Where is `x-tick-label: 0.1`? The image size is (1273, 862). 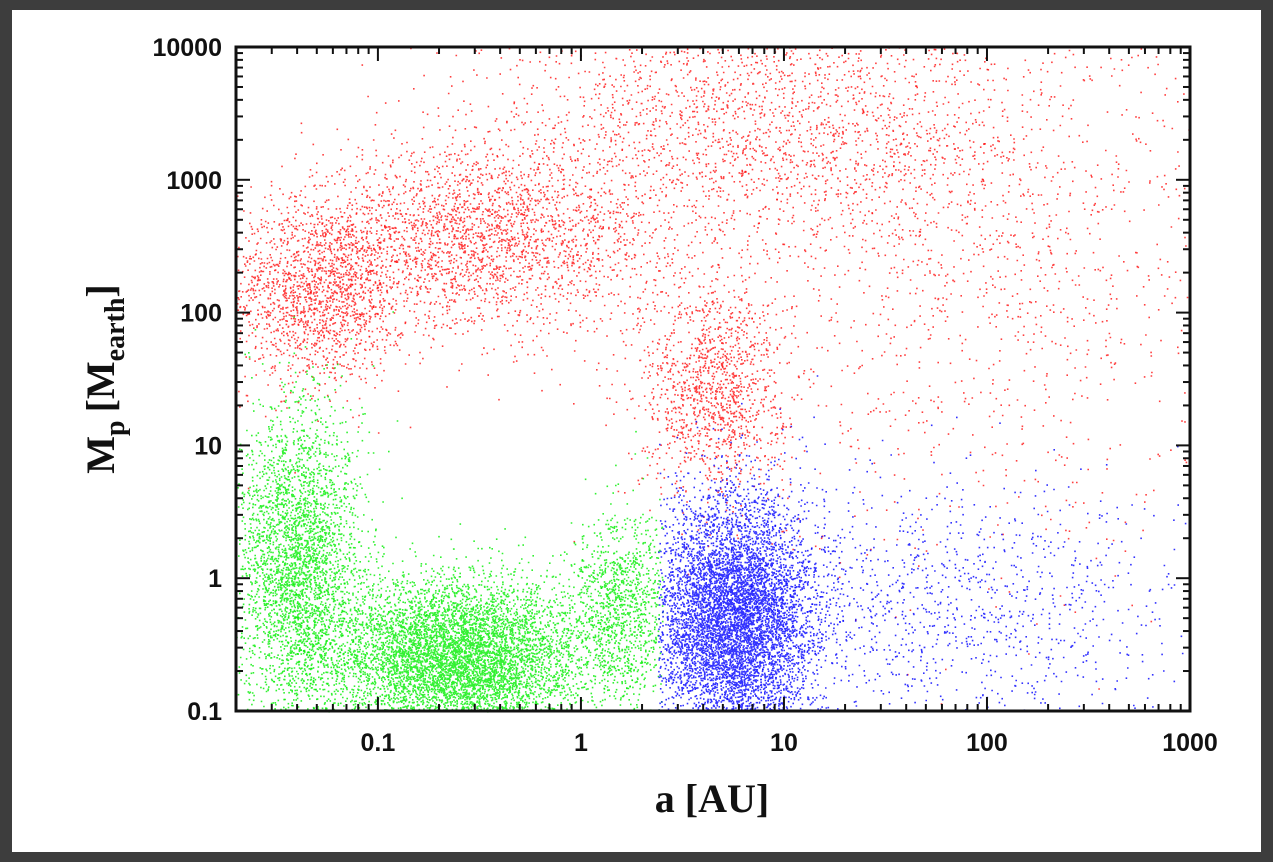 x-tick-label: 0.1 is located at coordinates (378, 743).